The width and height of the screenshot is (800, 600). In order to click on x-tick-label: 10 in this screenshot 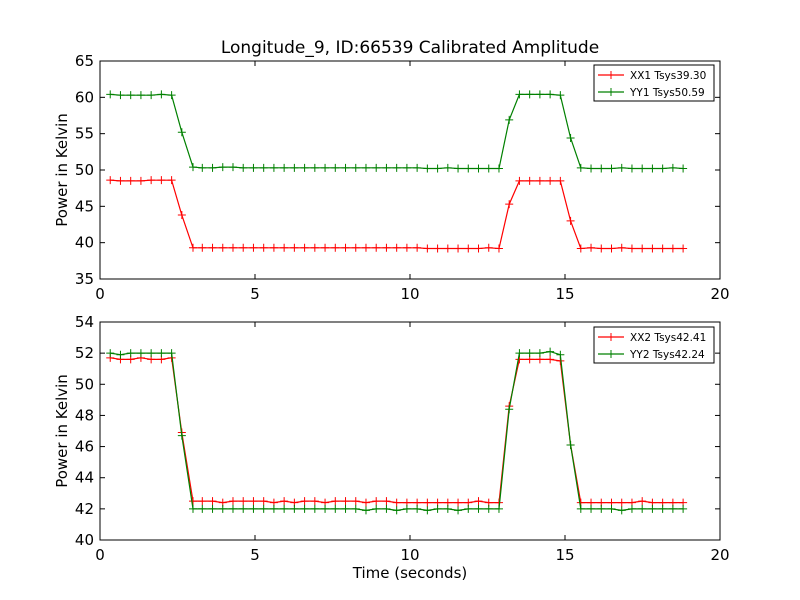, I will do `click(409, 555)`.